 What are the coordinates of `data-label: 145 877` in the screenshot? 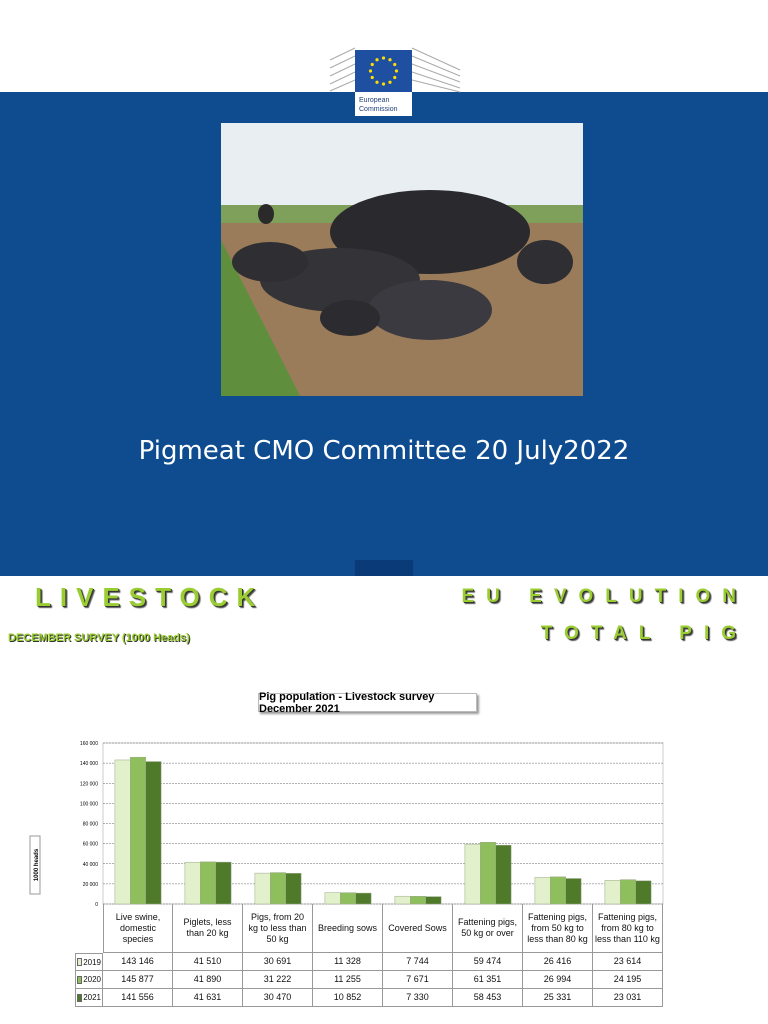 It's located at (138, 980).